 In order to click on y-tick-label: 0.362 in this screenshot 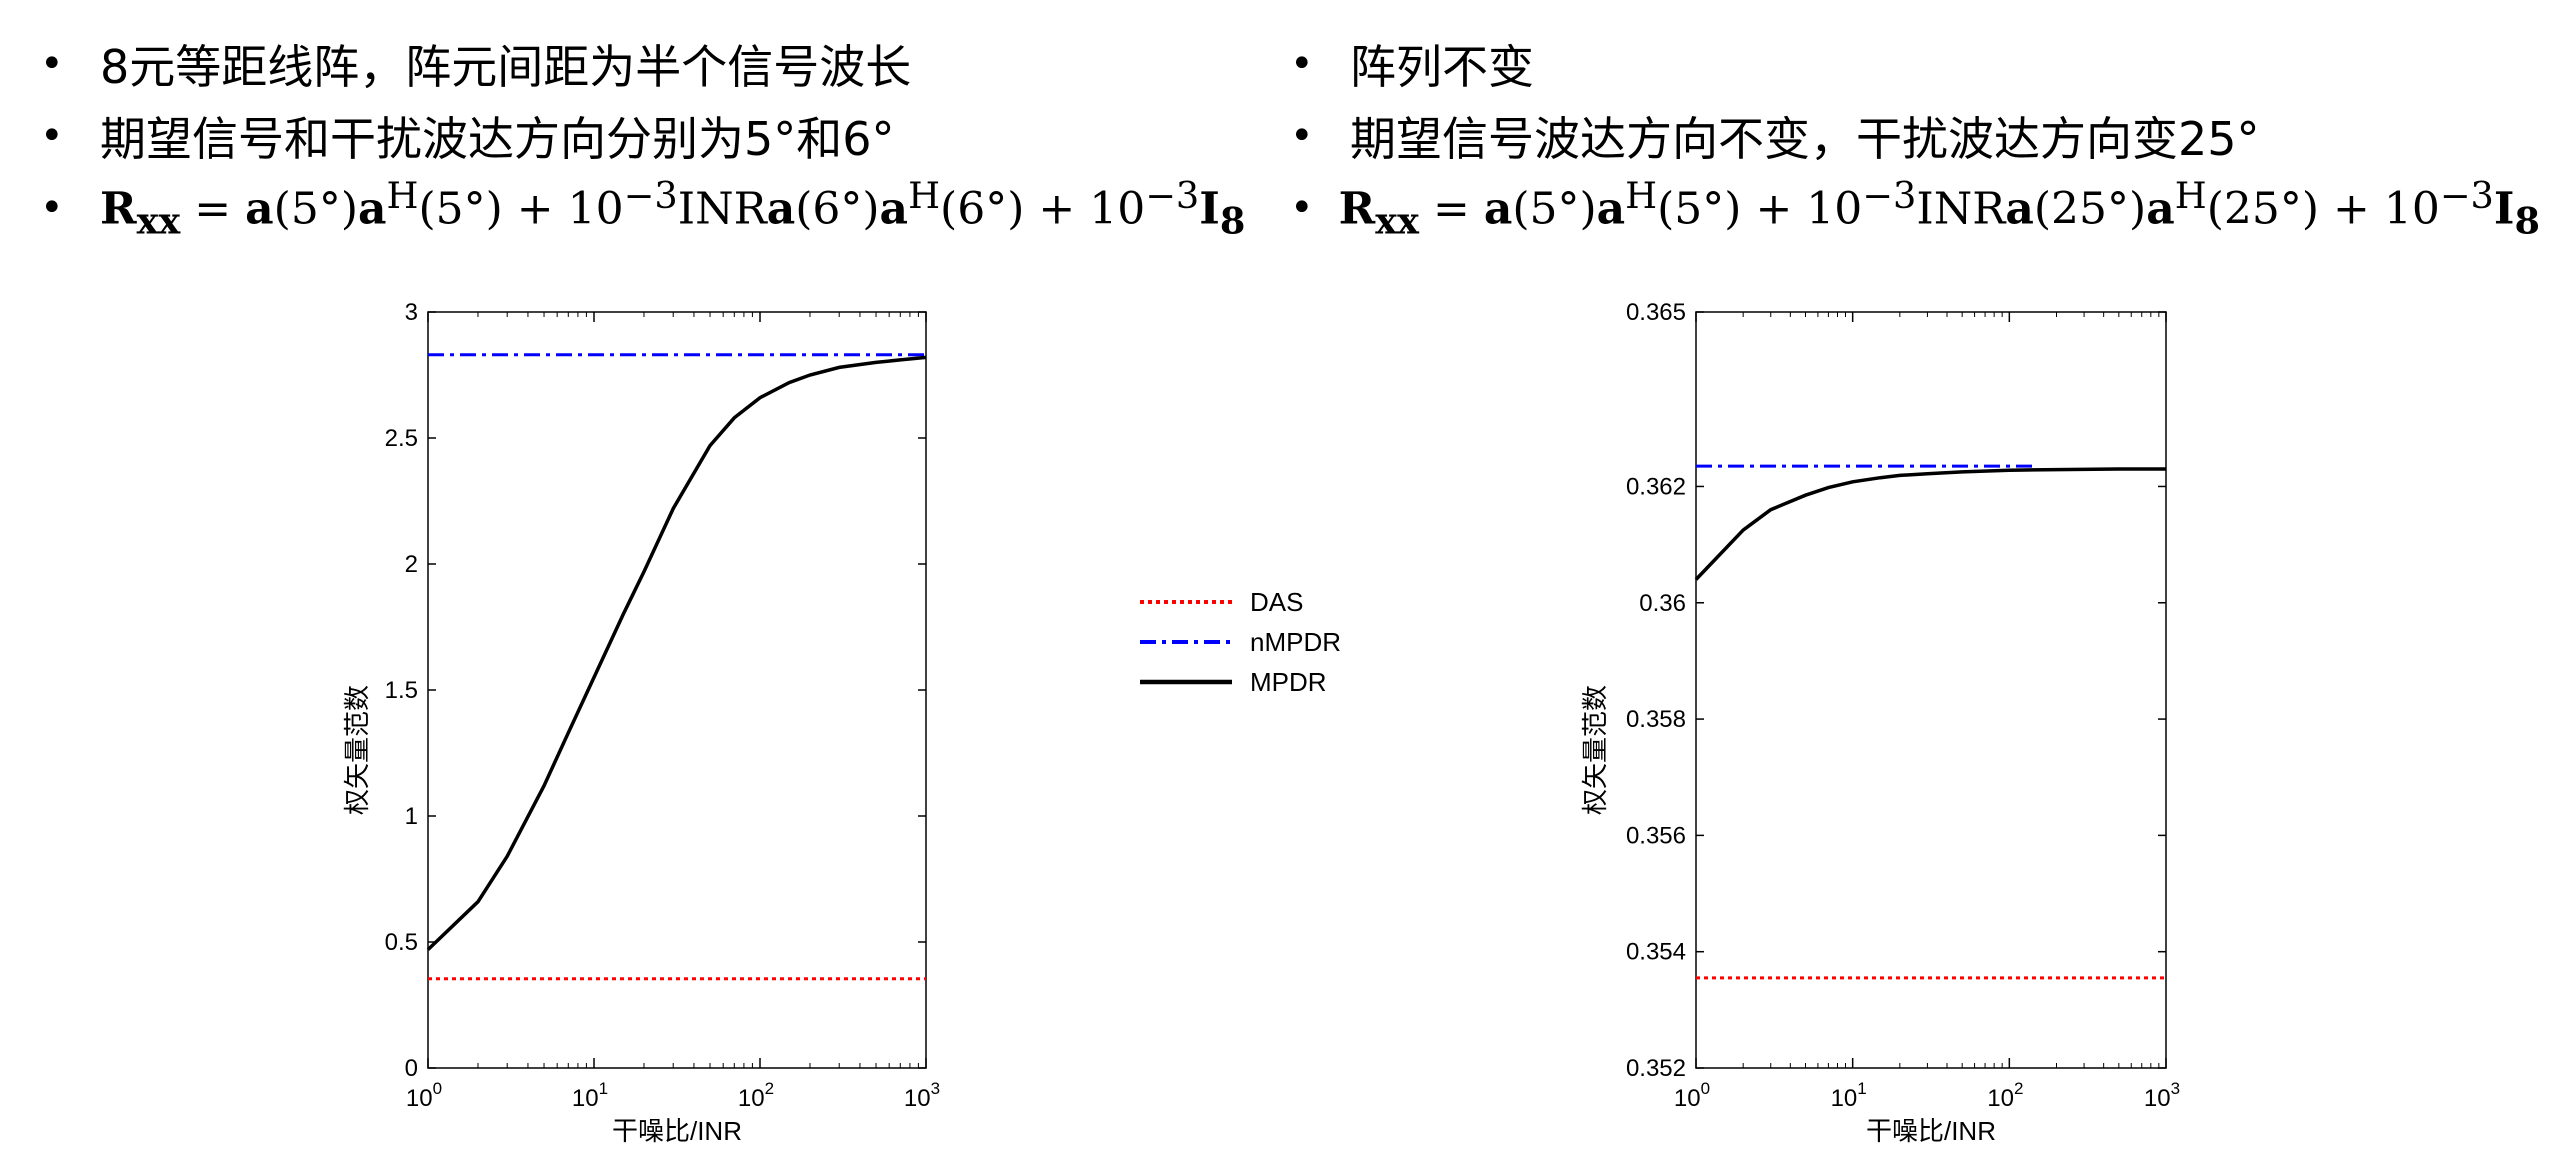, I will do `click(1656, 486)`.